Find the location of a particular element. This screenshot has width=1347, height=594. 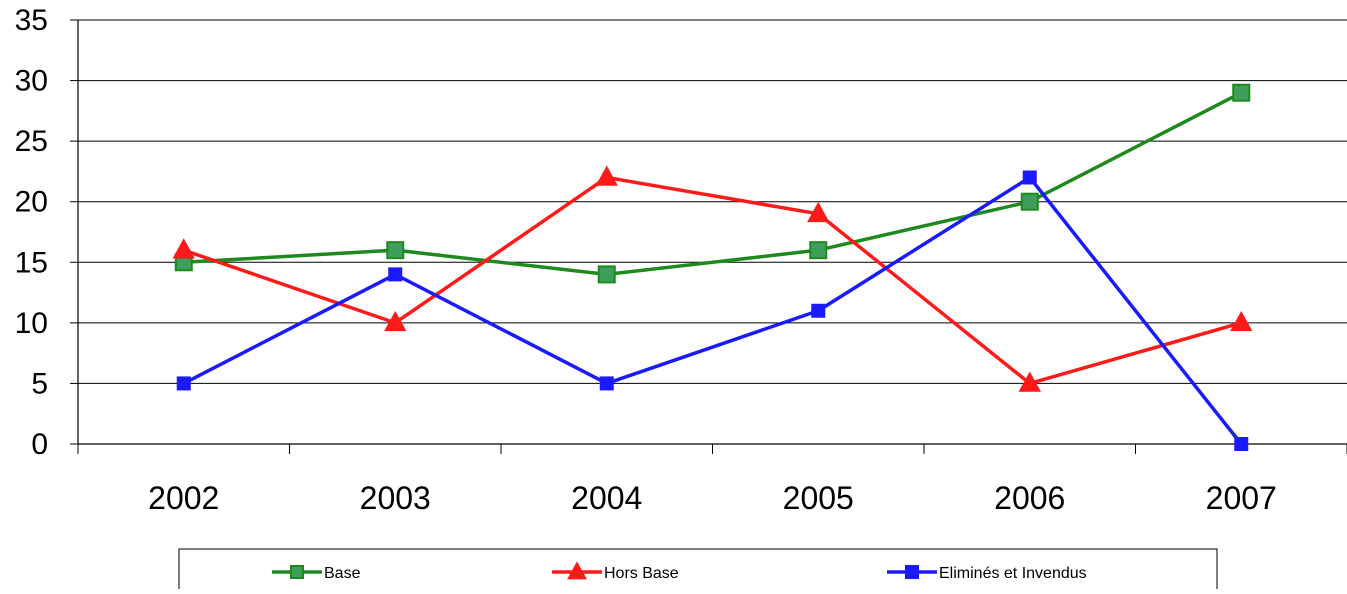

legend: Base Hors Base Eliminés et Invendus is located at coordinates (698, 571).